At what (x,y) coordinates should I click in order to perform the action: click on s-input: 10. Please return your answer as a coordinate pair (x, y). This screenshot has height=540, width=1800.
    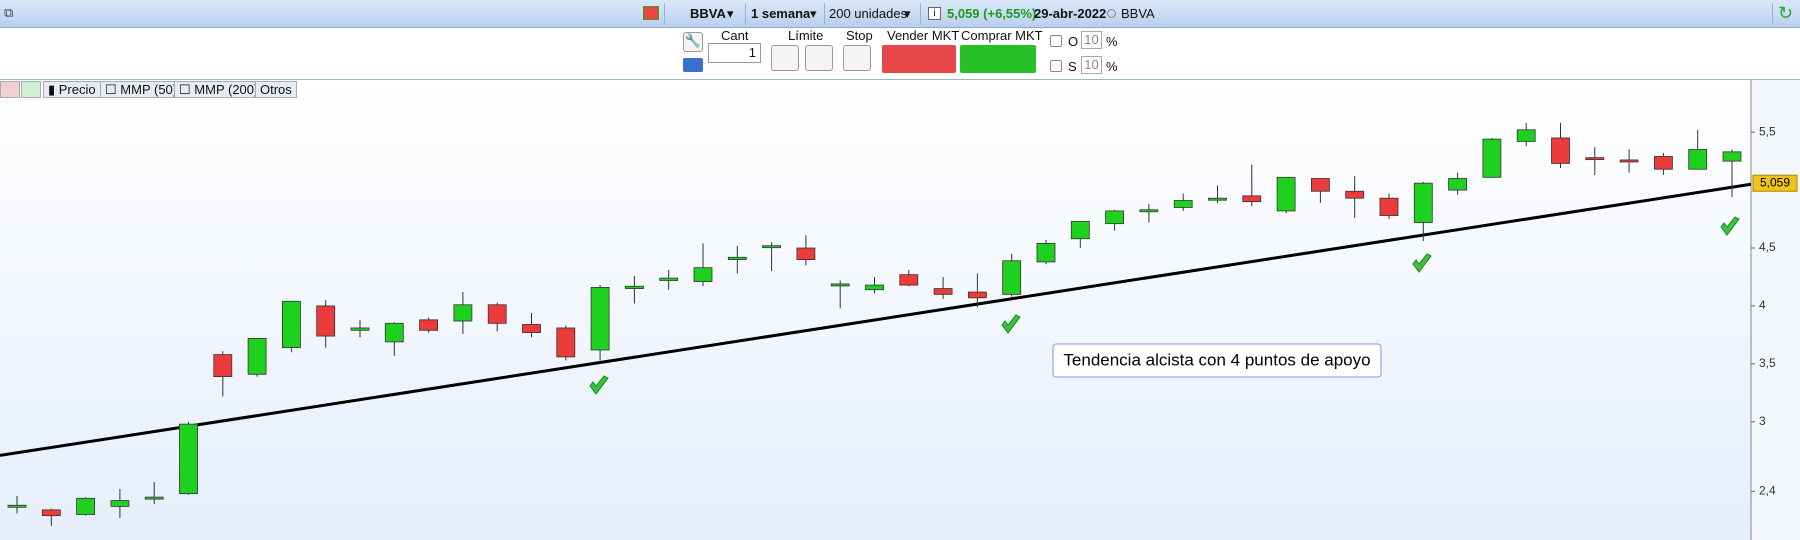
    Looking at the image, I should click on (1091, 65).